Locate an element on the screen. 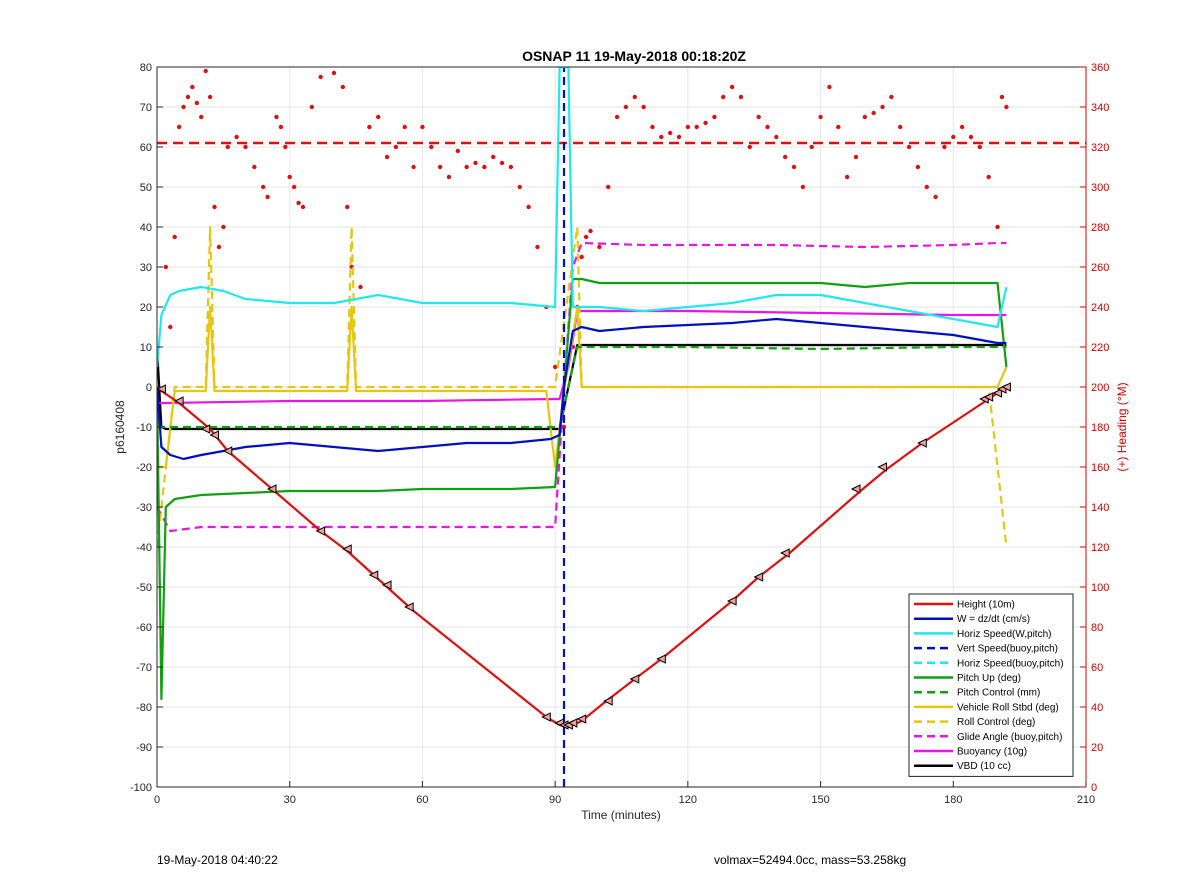 The width and height of the screenshot is (1200, 885). y-tick-label: -80 is located at coordinates (144, 708).